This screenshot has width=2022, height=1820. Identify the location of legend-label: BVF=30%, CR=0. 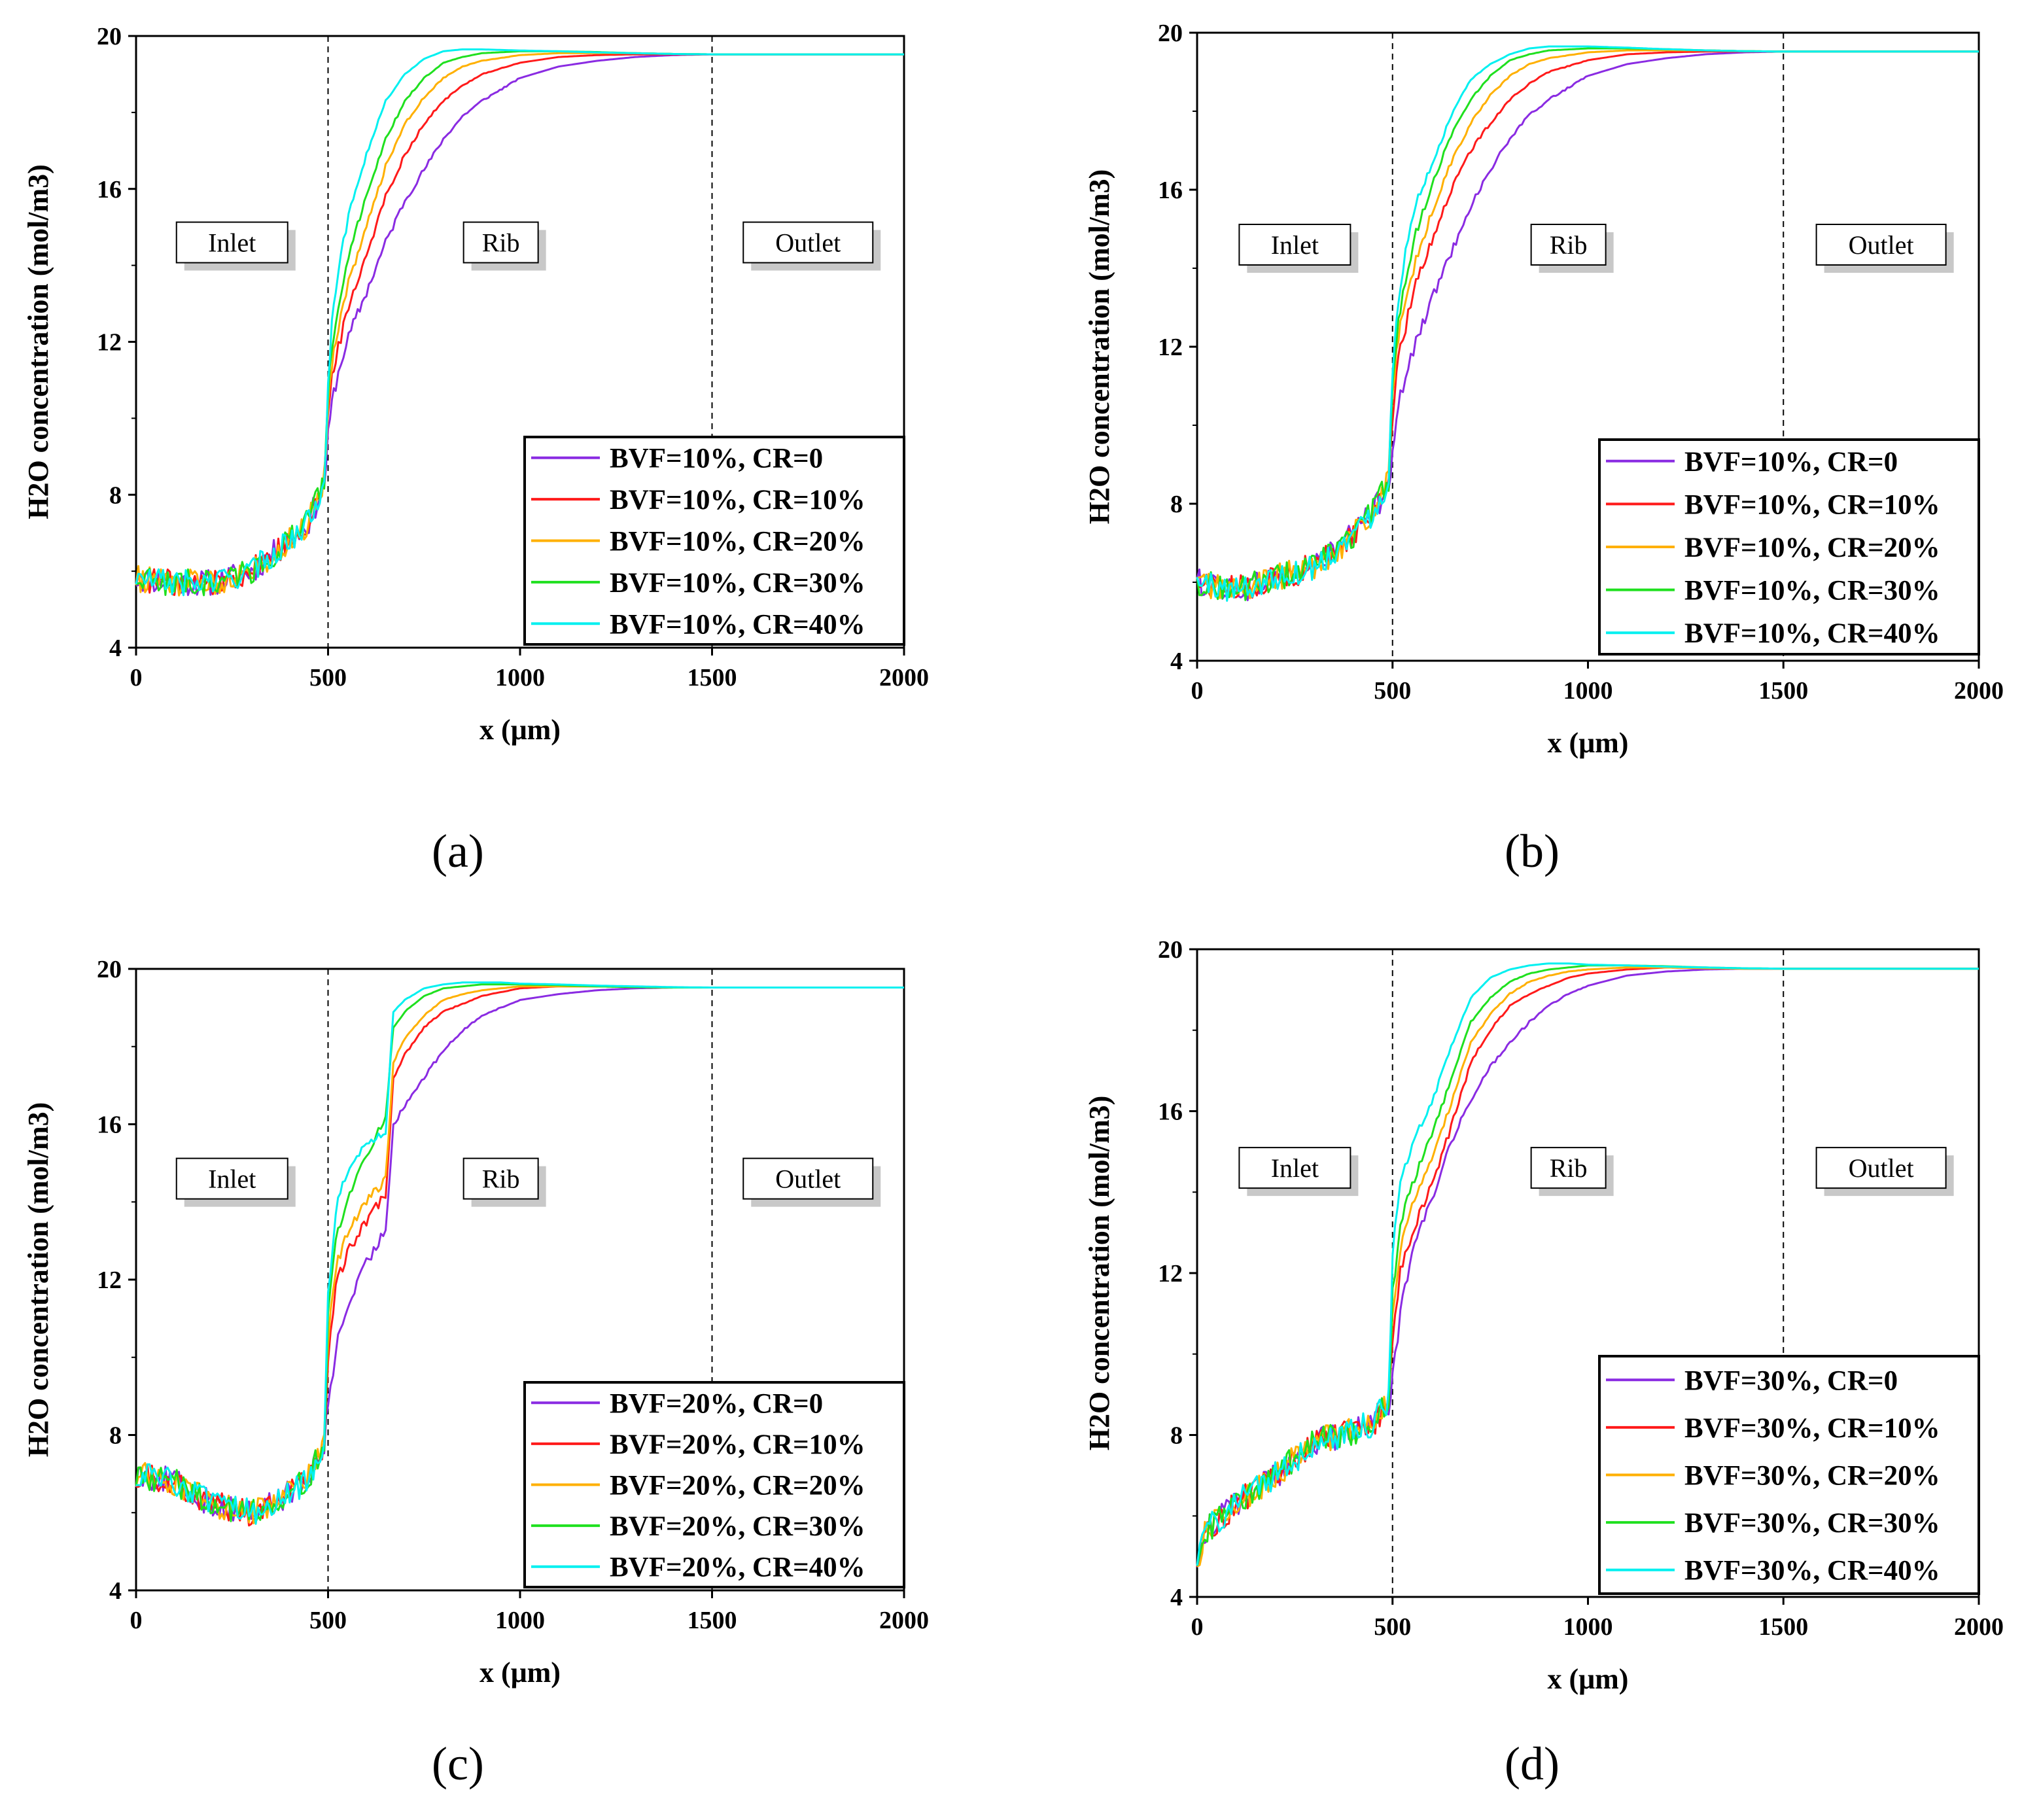
(1791, 1380).